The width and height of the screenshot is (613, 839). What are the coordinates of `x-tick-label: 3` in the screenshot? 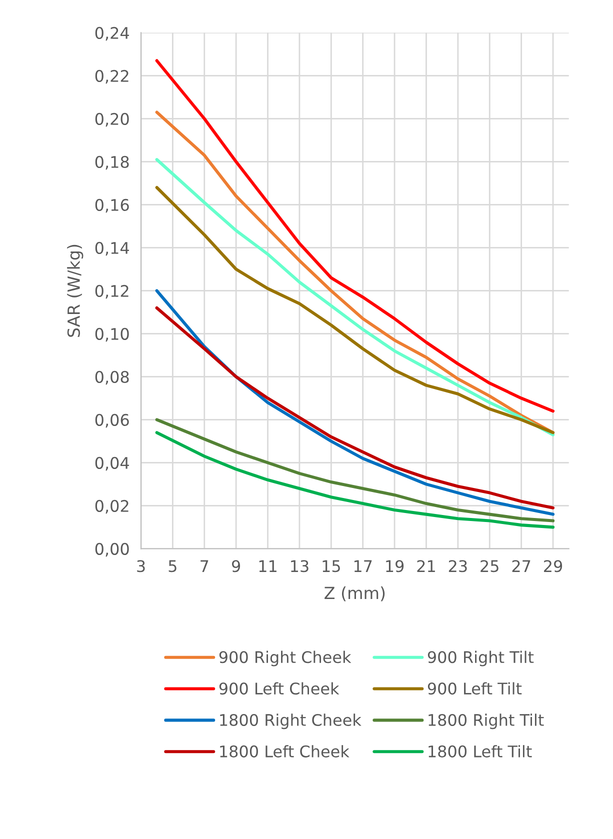 It's located at (141, 566).